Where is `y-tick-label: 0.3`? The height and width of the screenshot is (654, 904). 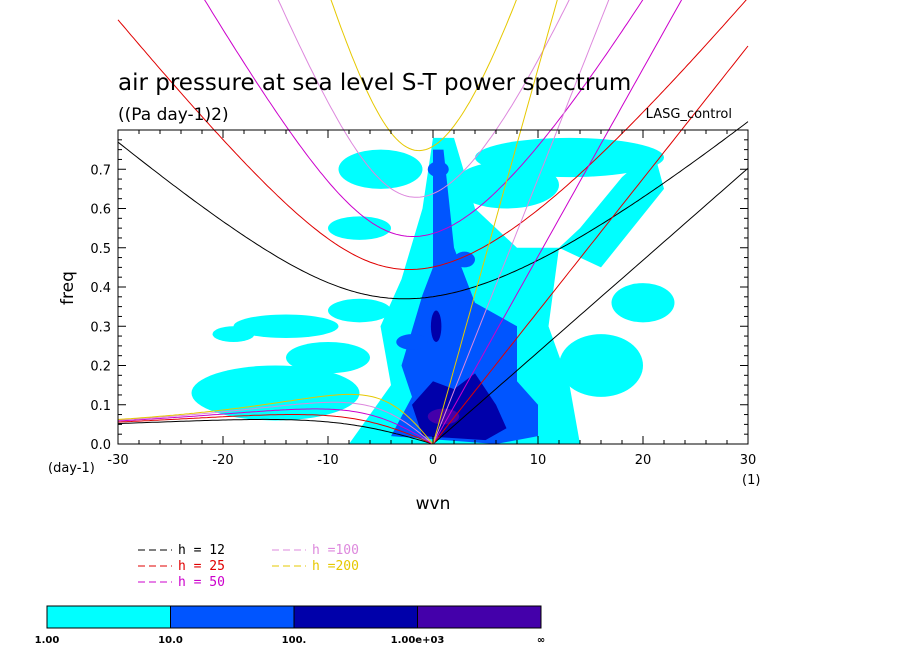 y-tick-label: 0.3 is located at coordinates (100, 327).